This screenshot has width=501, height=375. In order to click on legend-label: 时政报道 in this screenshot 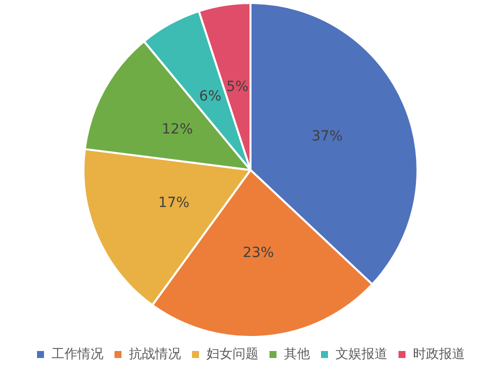, I will do `click(439, 354)`.